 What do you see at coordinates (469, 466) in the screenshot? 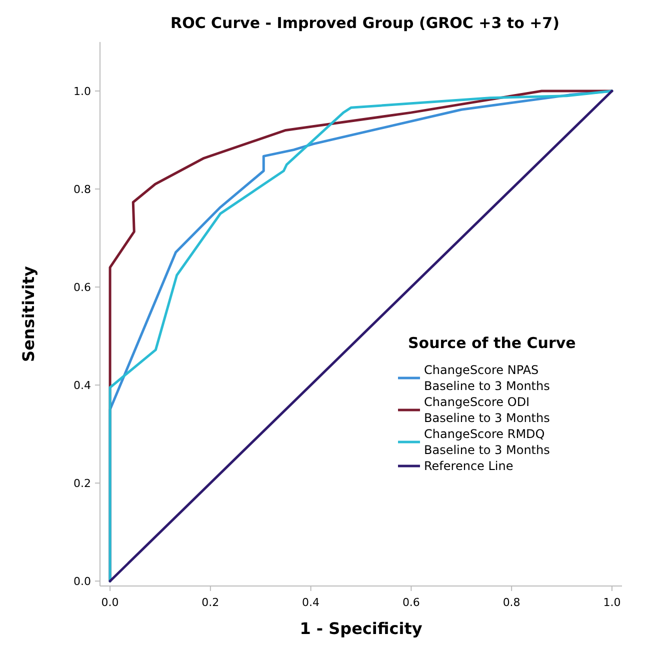
I see `legend-label: Reference Line` at bounding box center [469, 466].